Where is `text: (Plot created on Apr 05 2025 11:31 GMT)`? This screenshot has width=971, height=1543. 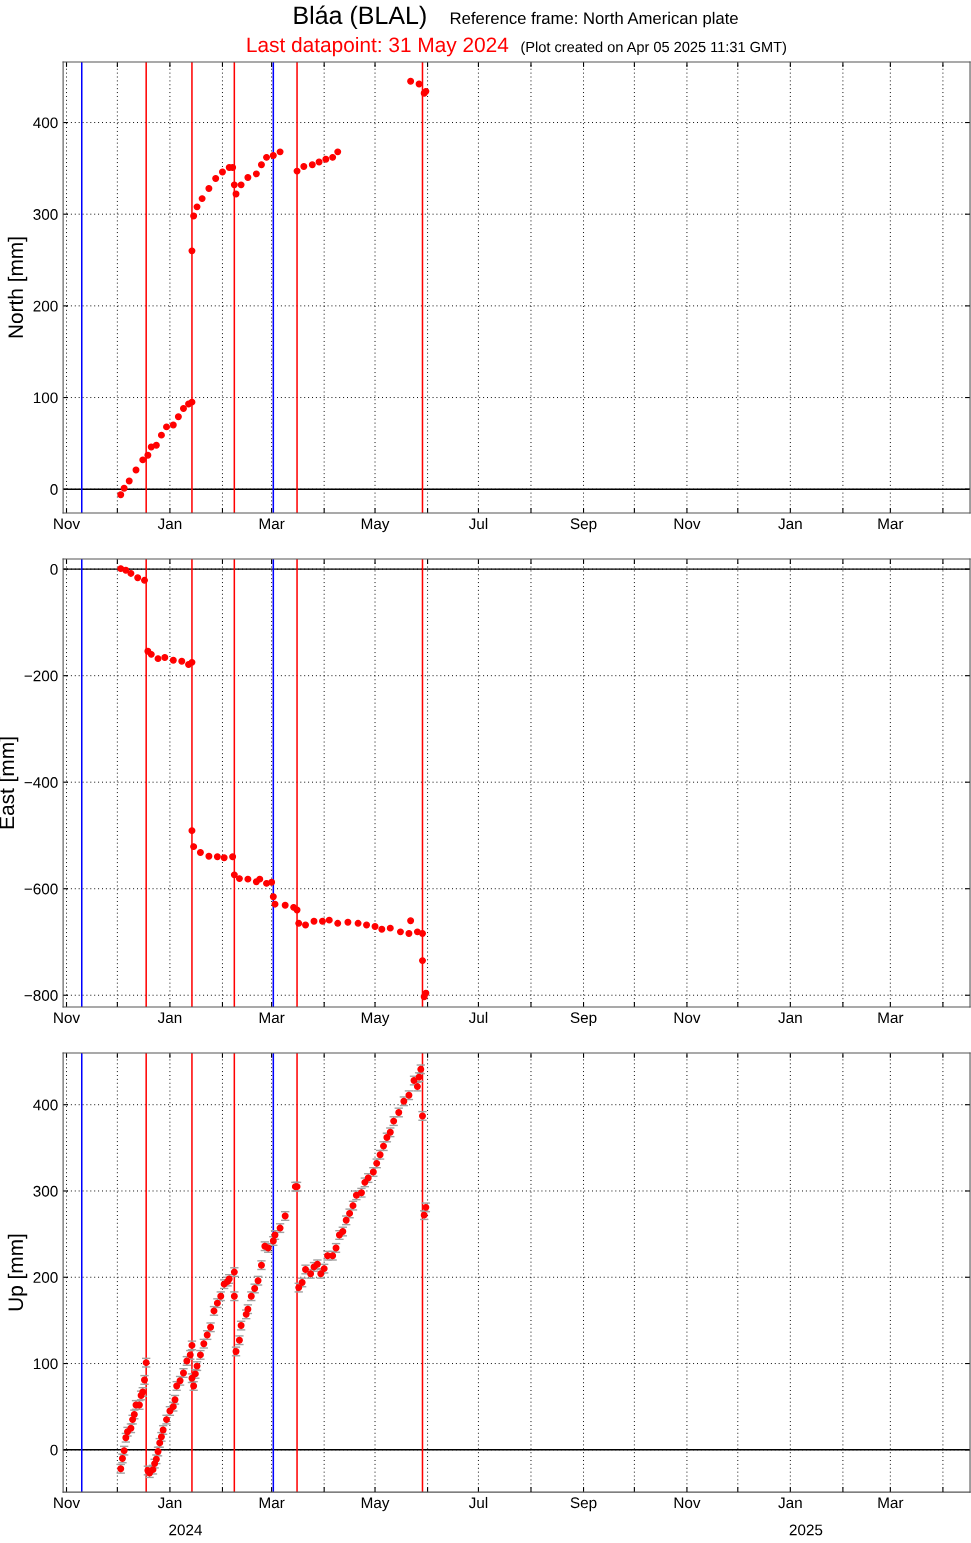 text: (Plot created on Apr 05 2025 11:31 GMT) is located at coordinates (653, 48).